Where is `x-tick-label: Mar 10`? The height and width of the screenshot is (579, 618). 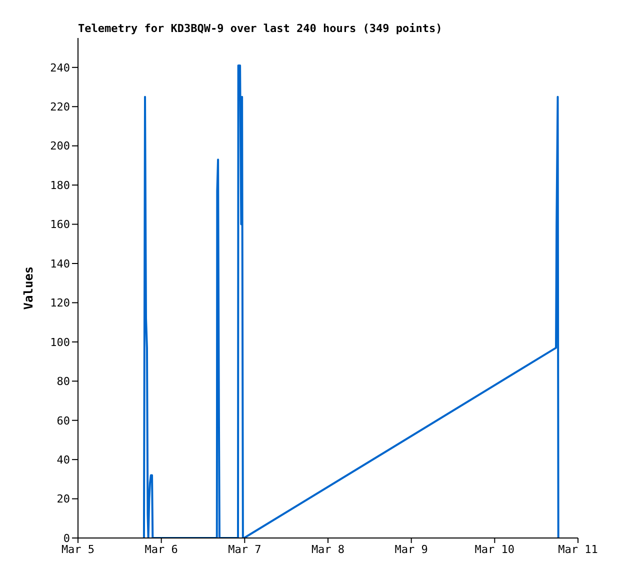 x-tick-label: Mar 10 is located at coordinates (494, 549).